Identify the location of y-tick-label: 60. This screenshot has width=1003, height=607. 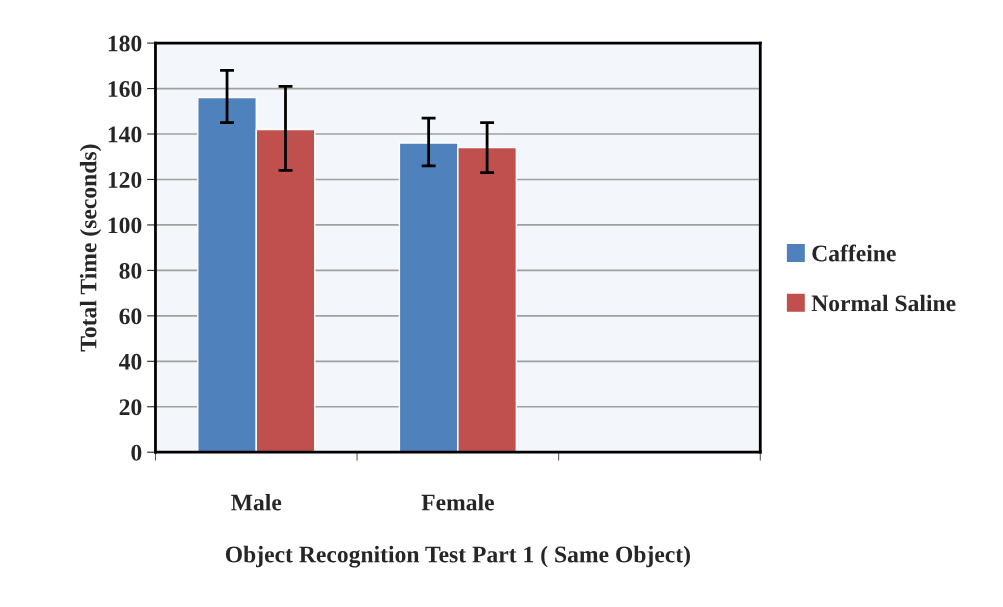
(130, 316).